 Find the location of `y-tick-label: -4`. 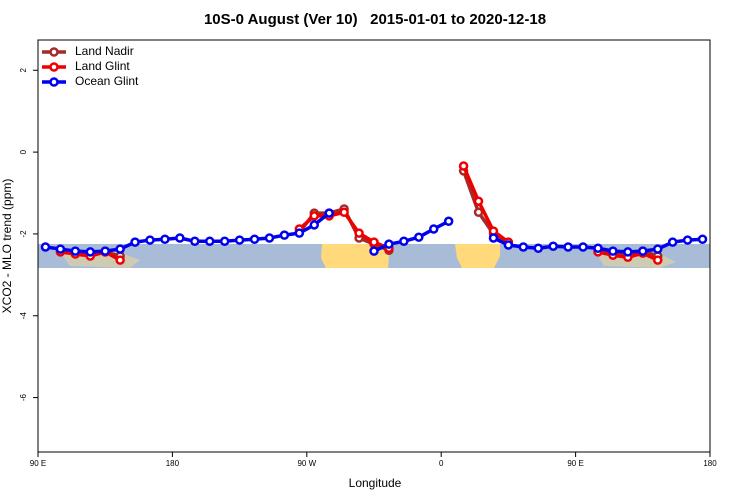

y-tick-label: -4 is located at coordinates (23, 316).